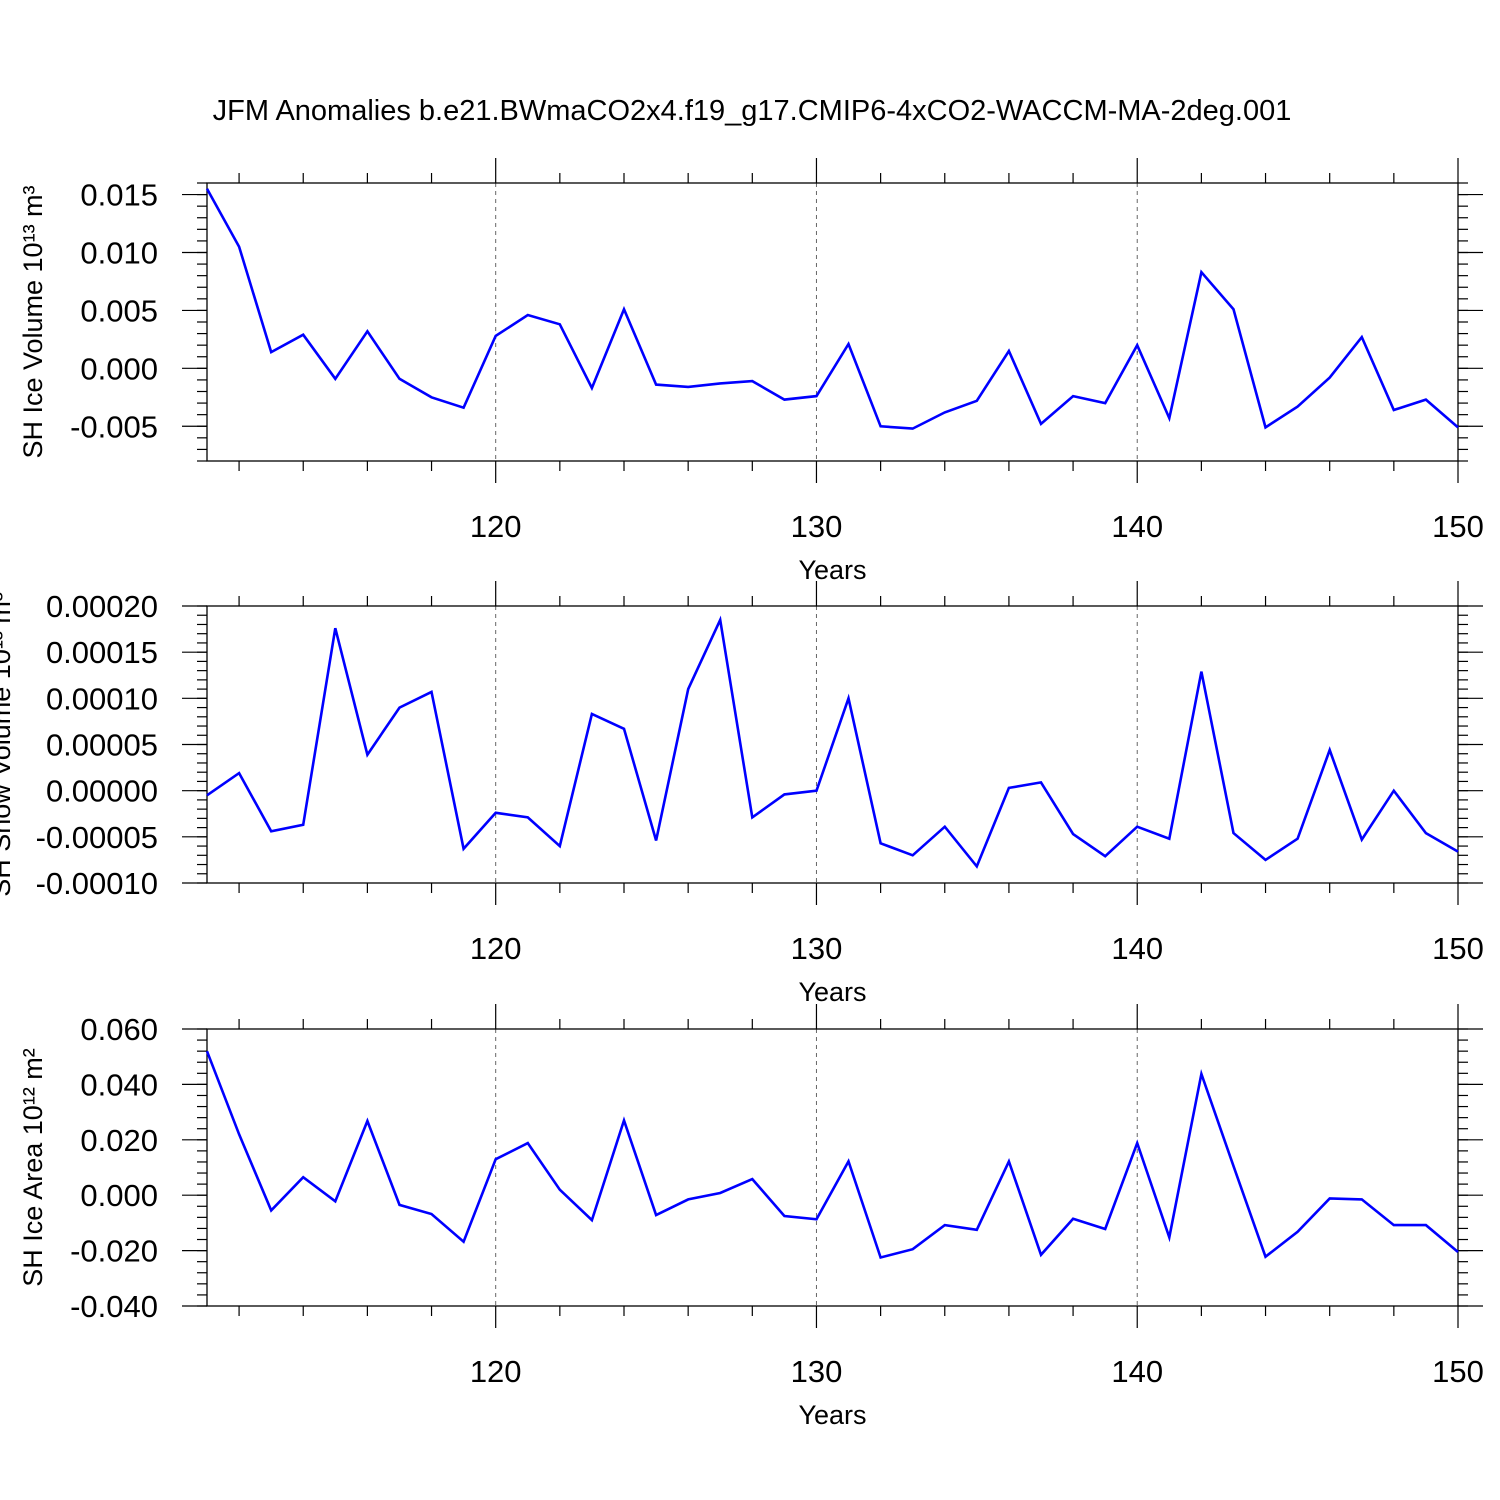 Image resolution: width=1500 pixels, height=1500 pixels. Describe the element at coordinates (114, 1306) in the screenshot. I see `y-tick-label: -0.040` at that location.